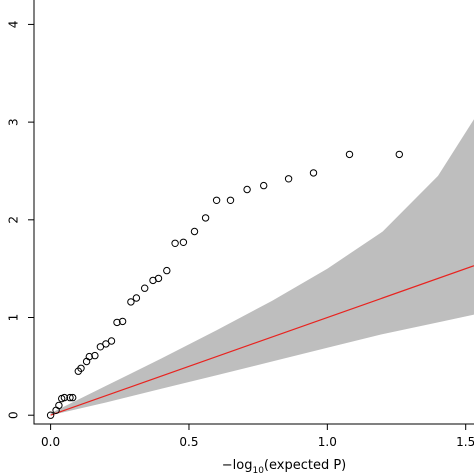 The width and height of the screenshot is (474, 474). I want to click on x-tick-label: 0.0, so click(50, 442).